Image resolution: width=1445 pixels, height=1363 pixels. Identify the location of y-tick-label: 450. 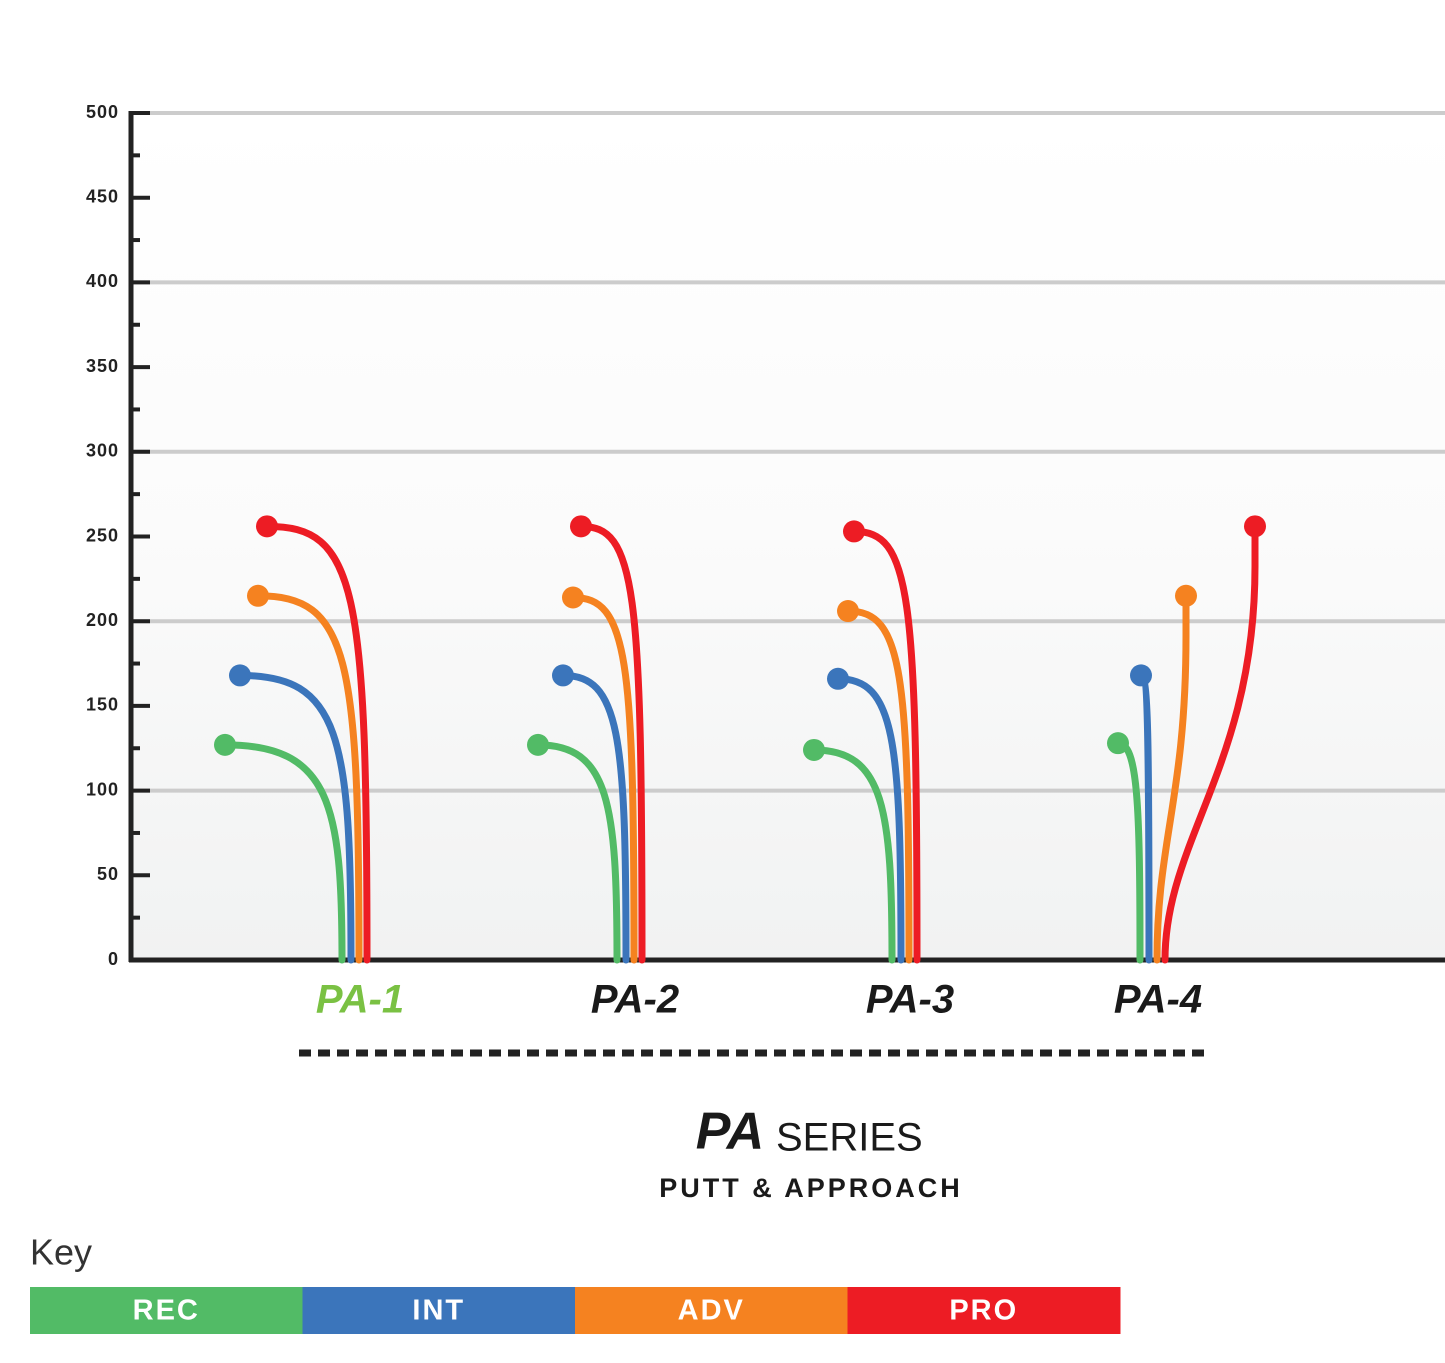
(102, 196).